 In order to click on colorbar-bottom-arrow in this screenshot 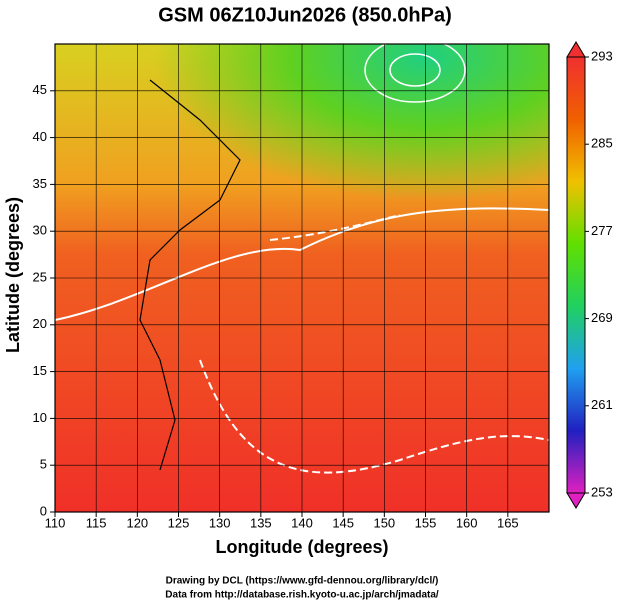, I will do `click(576, 500)`.